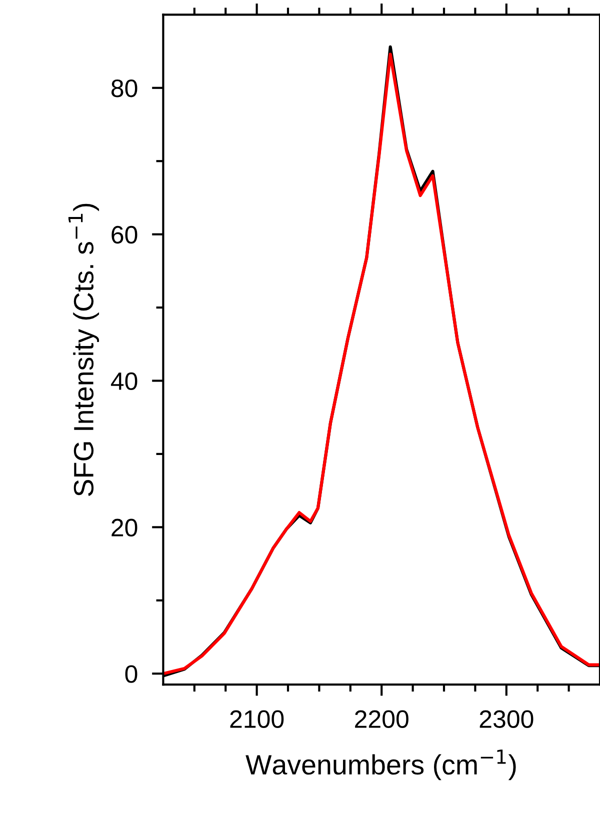 This screenshot has width=600, height=815. What do you see at coordinates (124, 88) in the screenshot?
I see `y-tick-label: 80` at bounding box center [124, 88].